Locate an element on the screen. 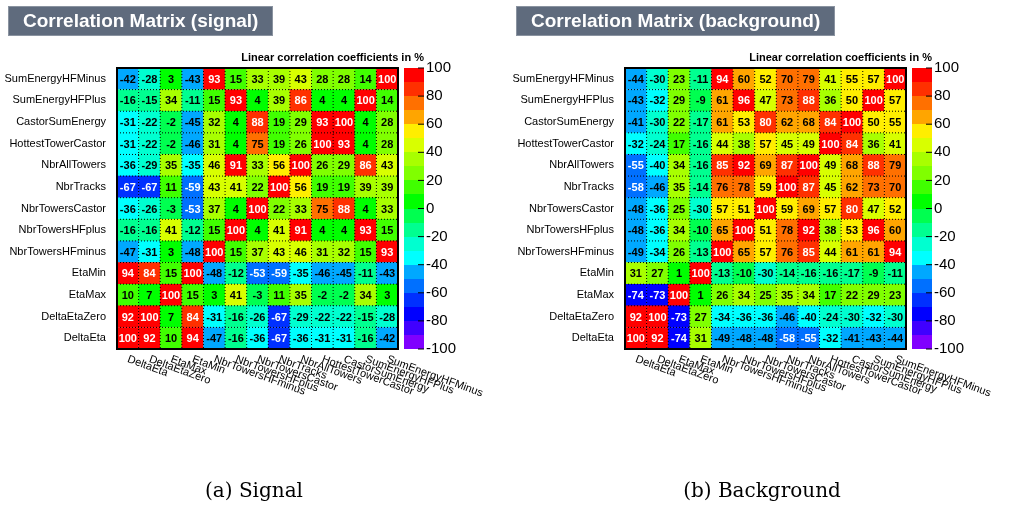  data-label: 59 is located at coordinates (787, 208).